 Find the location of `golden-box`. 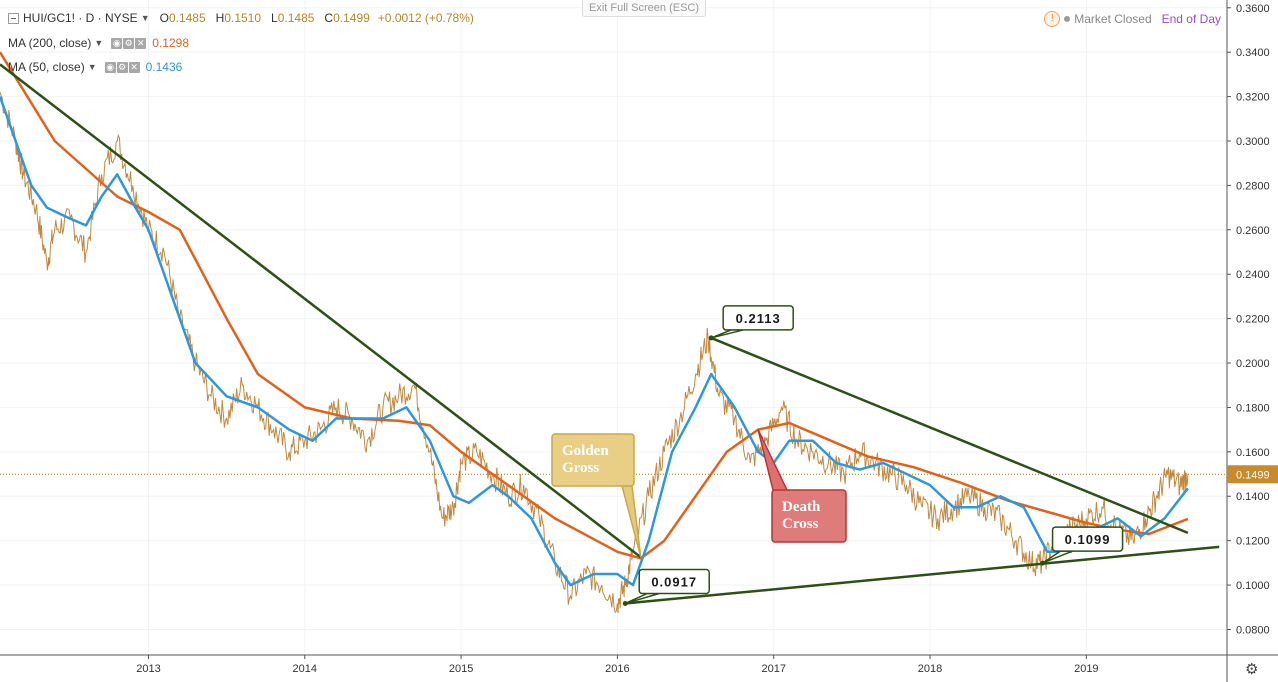

golden-box is located at coordinates (593, 460).